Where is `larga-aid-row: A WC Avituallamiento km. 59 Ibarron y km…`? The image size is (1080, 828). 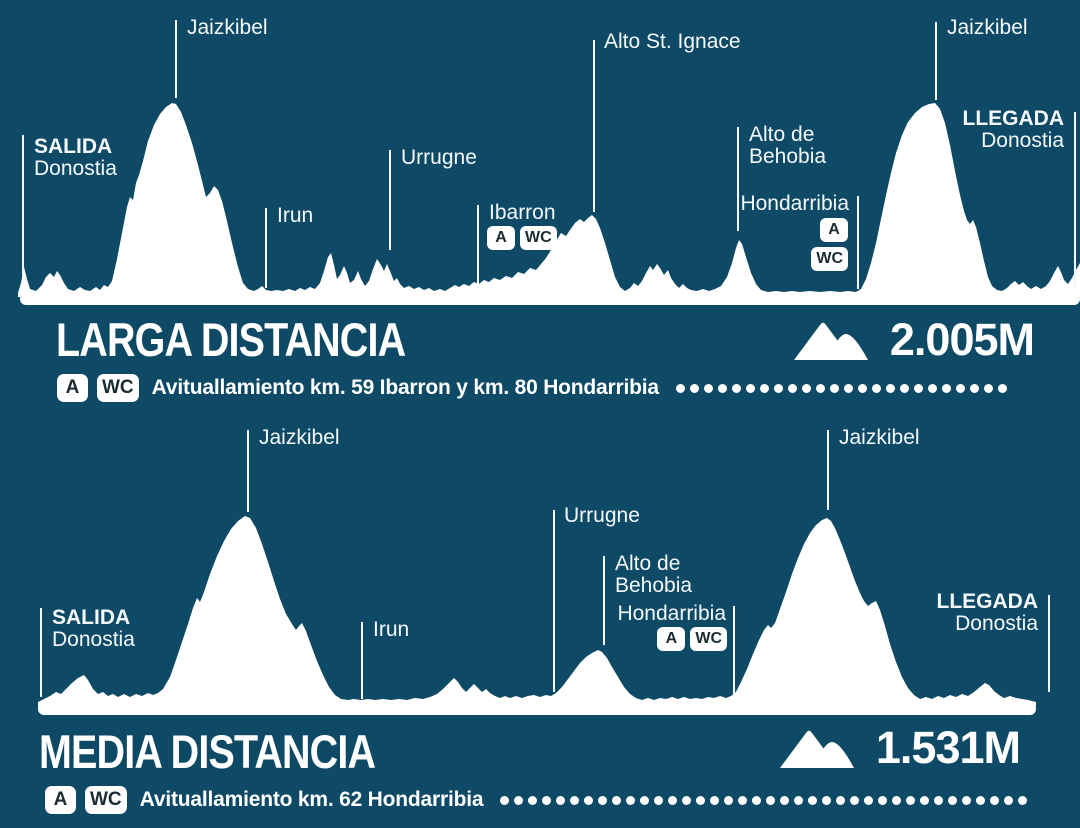 larga-aid-row: A WC Avituallamiento km. 59 Ibarron y km… is located at coordinates (532, 388).